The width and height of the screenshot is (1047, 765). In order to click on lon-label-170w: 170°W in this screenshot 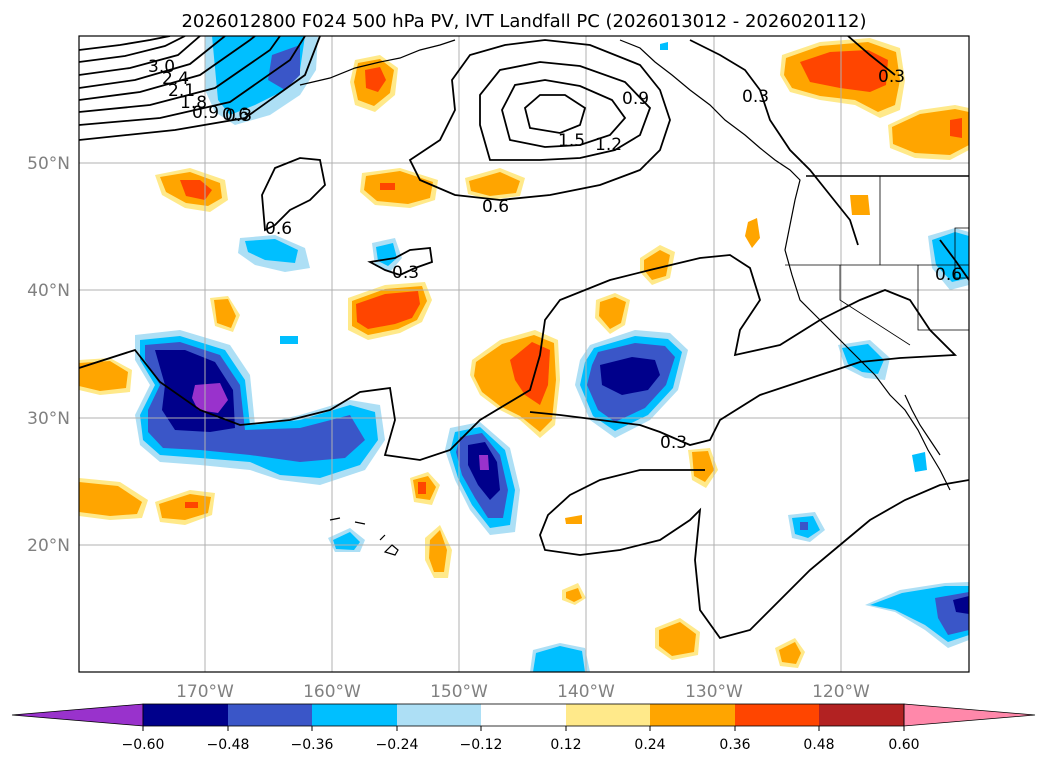, I will do `click(205, 692)`.